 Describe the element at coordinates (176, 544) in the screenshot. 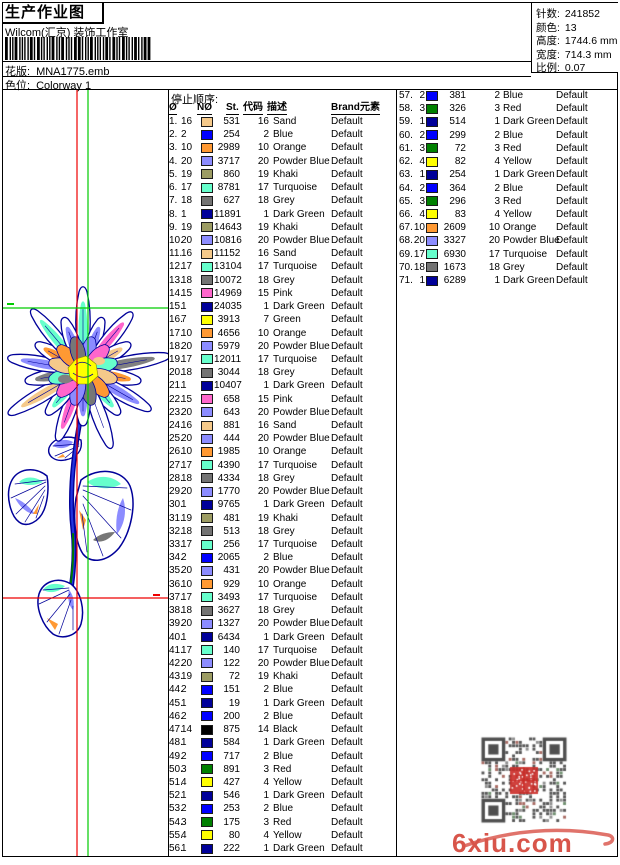

I see `row-seq: 33.` at that location.